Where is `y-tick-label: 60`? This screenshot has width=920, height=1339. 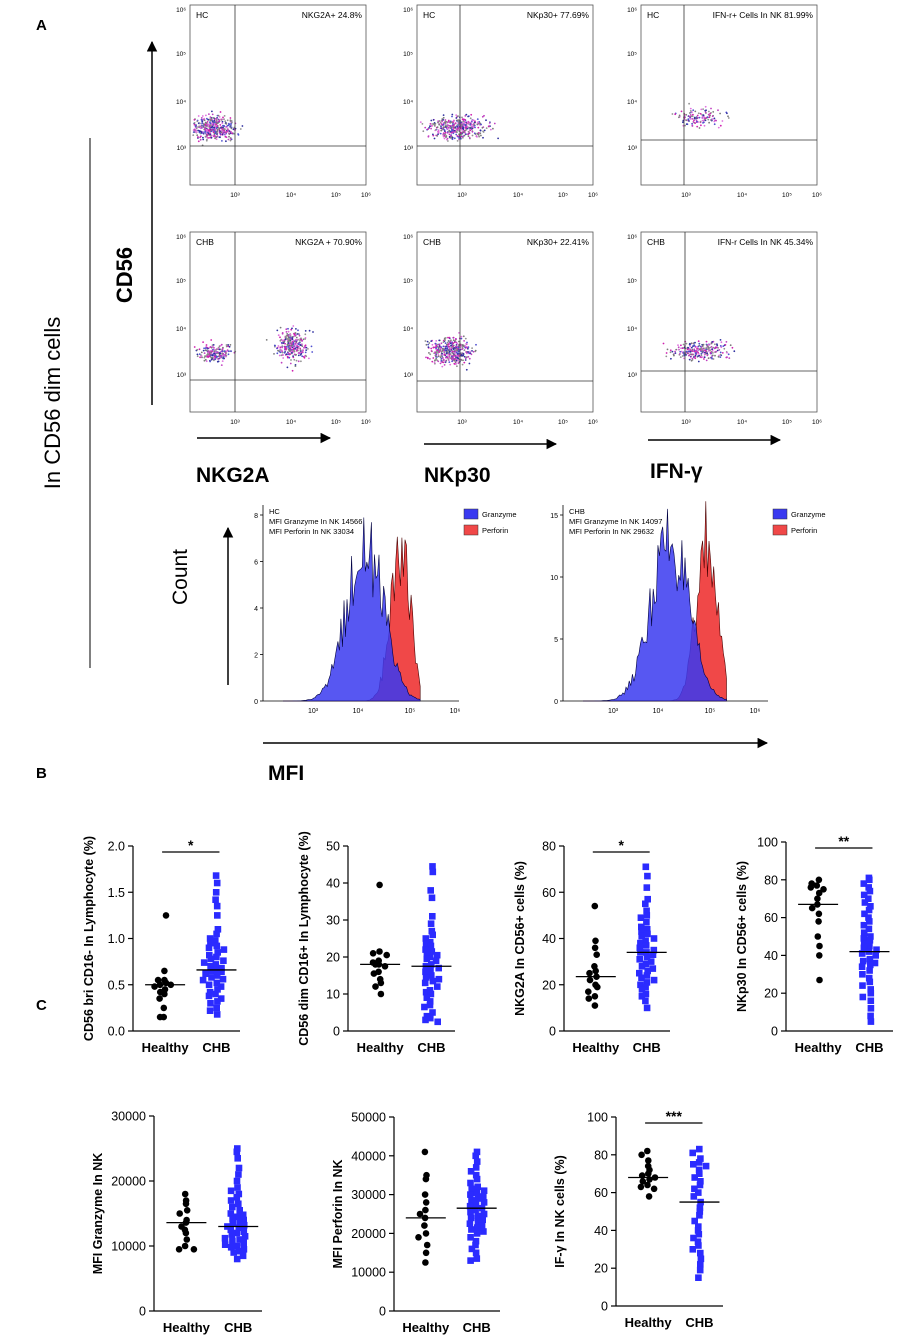 y-tick-label: 60 is located at coordinates (601, 1193).